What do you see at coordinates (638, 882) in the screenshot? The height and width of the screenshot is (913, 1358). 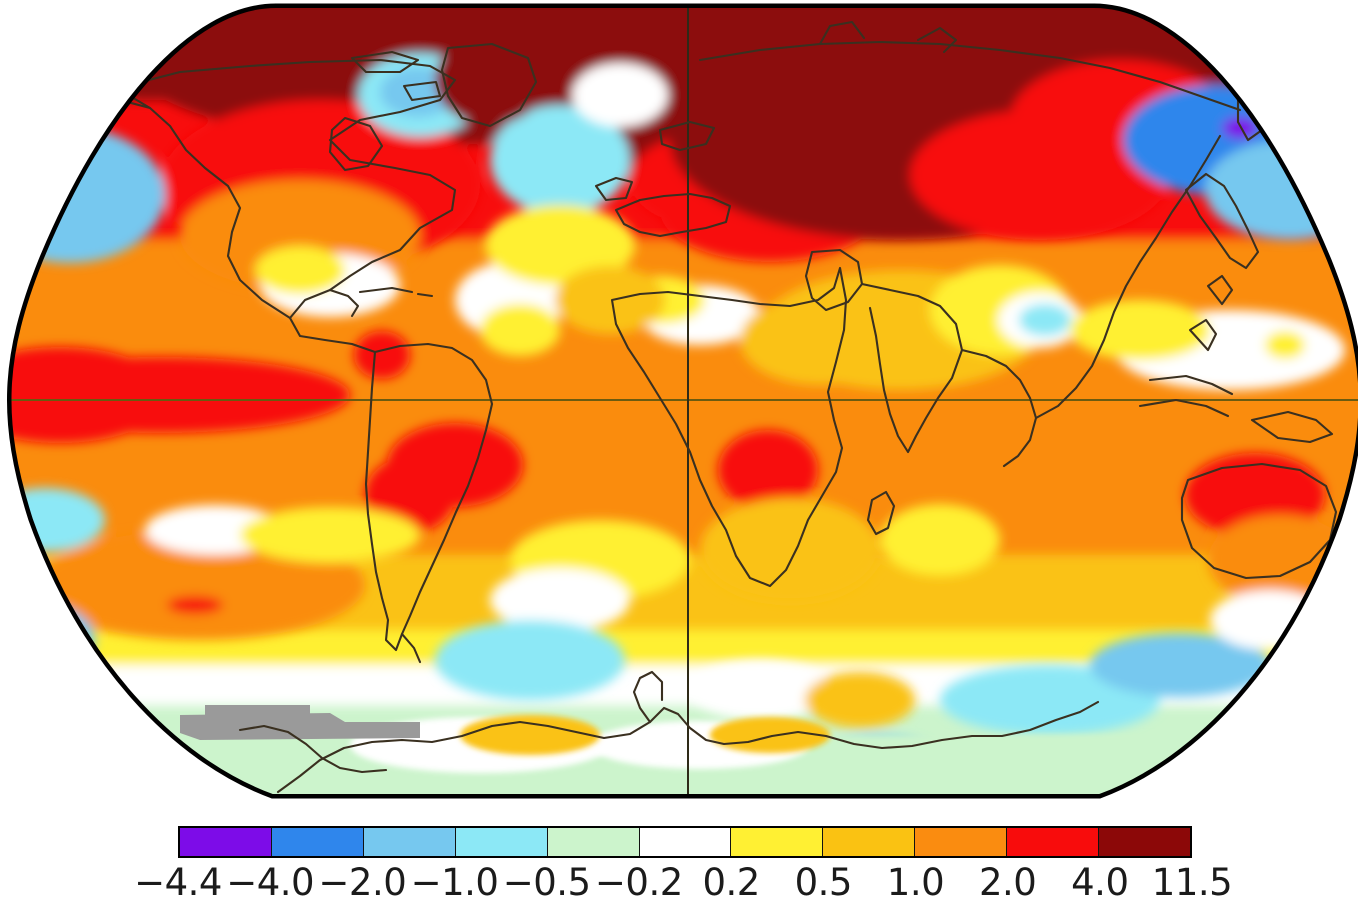 I see `colorbar-tick-5: −0.2` at bounding box center [638, 882].